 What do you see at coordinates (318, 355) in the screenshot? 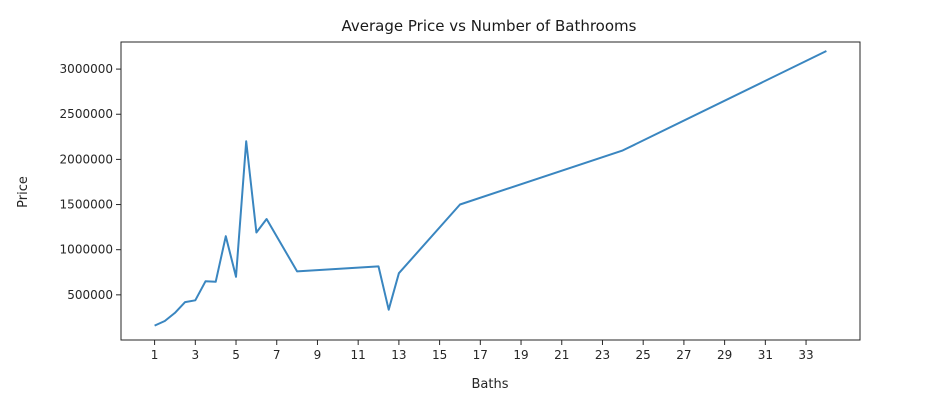
I see `x-tick-label: 9` at bounding box center [318, 355].